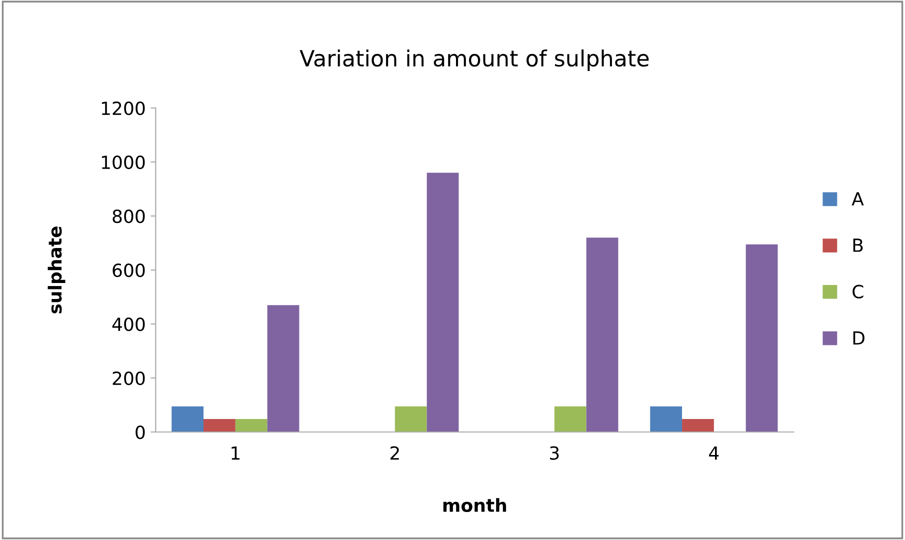 Image resolution: width=905 pixels, height=540 pixels. What do you see at coordinates (123, 108) in the screenshot?
I see `y-tick-label: 1200` at bounding box center [123, 108].